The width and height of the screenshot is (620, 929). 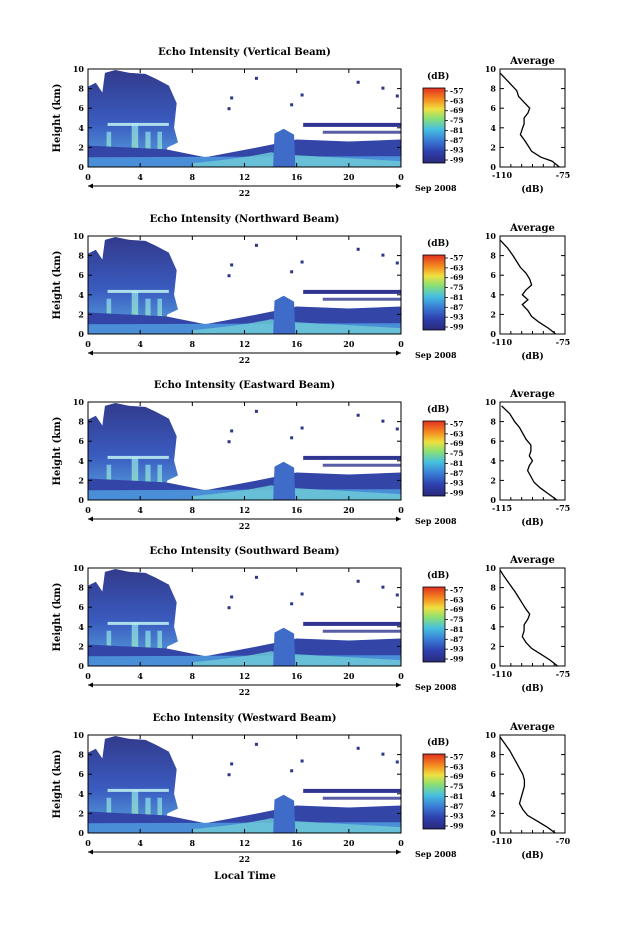 I want to click on x-tick-label: 8, so click(x=193, y=344).